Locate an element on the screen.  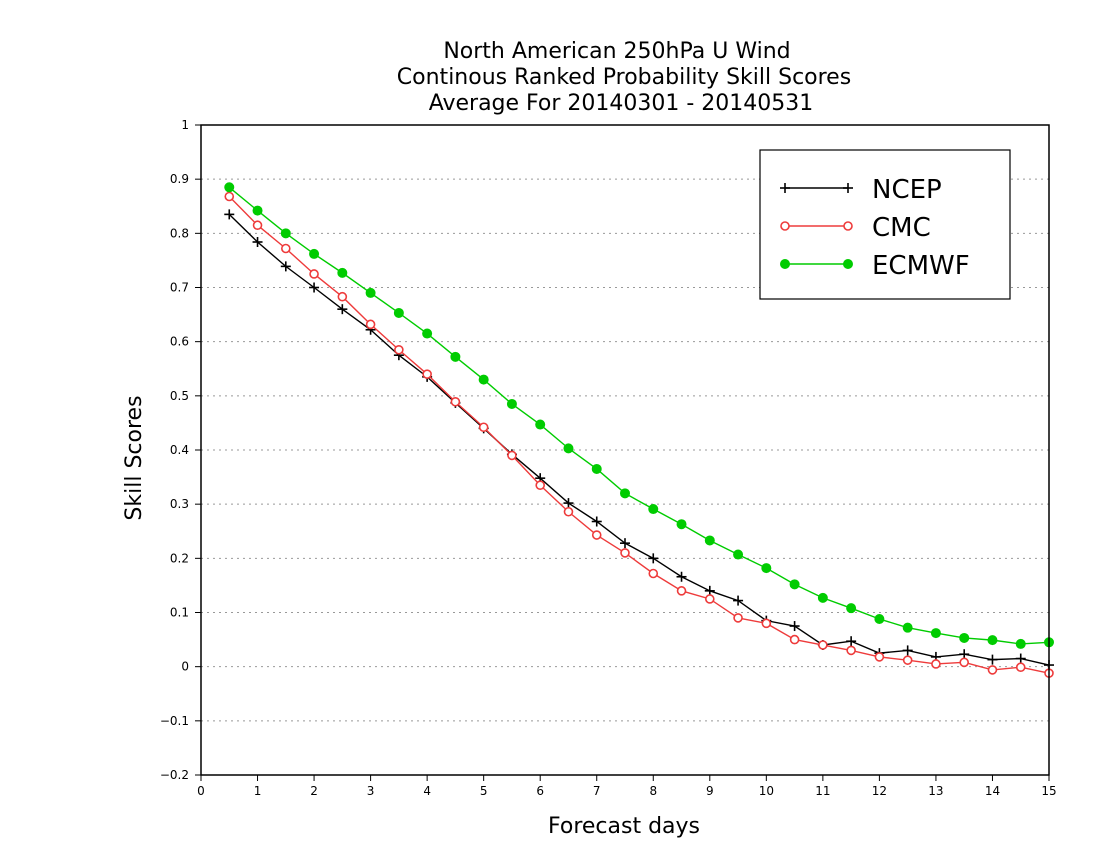
x-tick-label: 1 is located at coordinates (258, 791).